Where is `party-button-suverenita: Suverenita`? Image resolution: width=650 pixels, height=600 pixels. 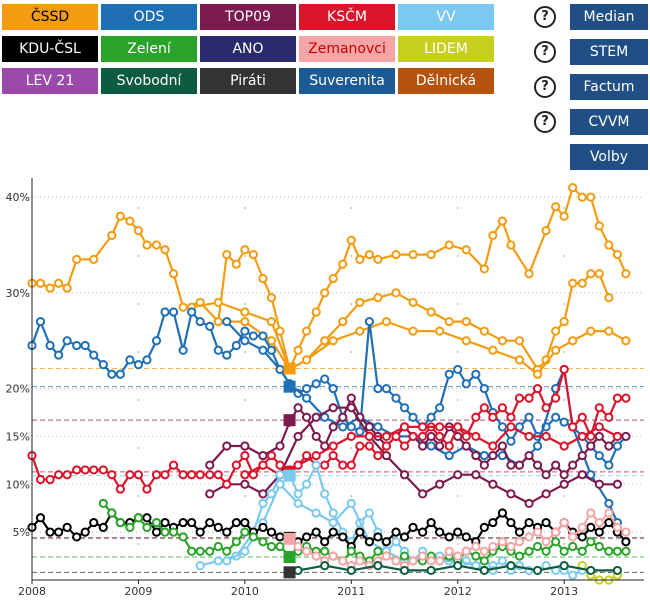 party-button-suverenita: Suverenita is located at coordinates (347, 81).